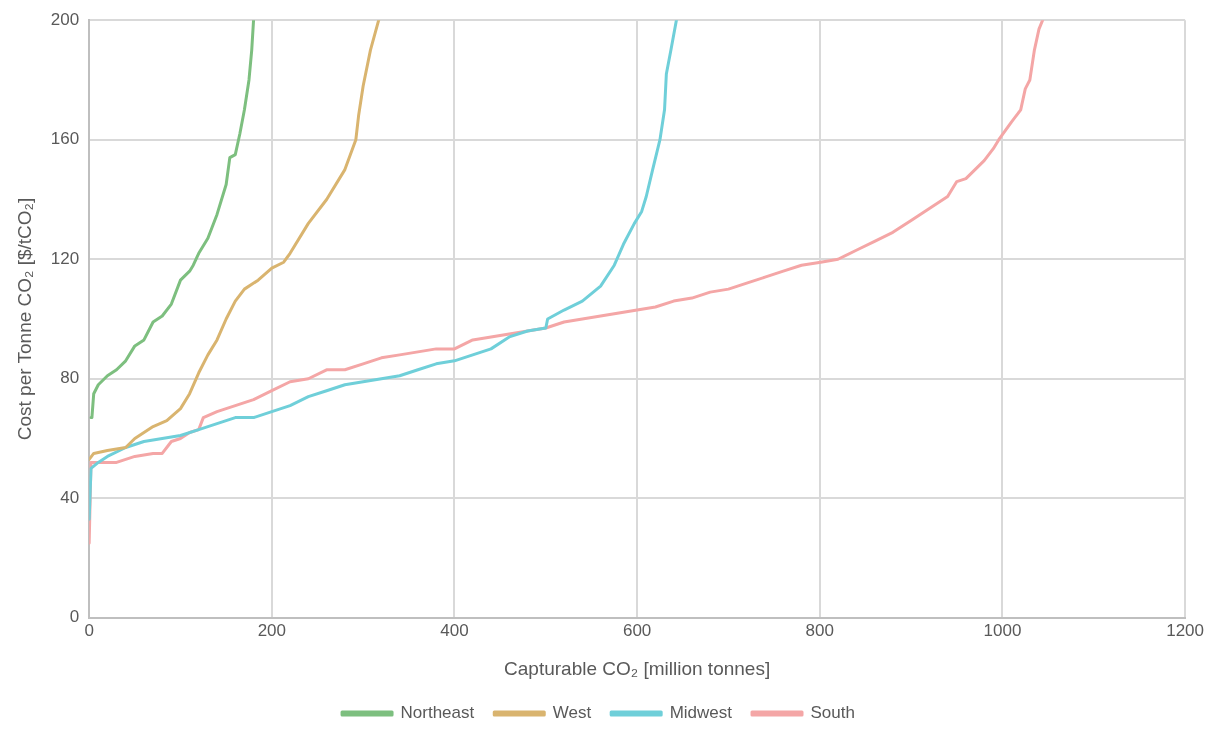 The image size is (1207, 740). Describe the element at coordinates (454, 630) in the screenshot. I see `x-tick-label: 400` at that location.